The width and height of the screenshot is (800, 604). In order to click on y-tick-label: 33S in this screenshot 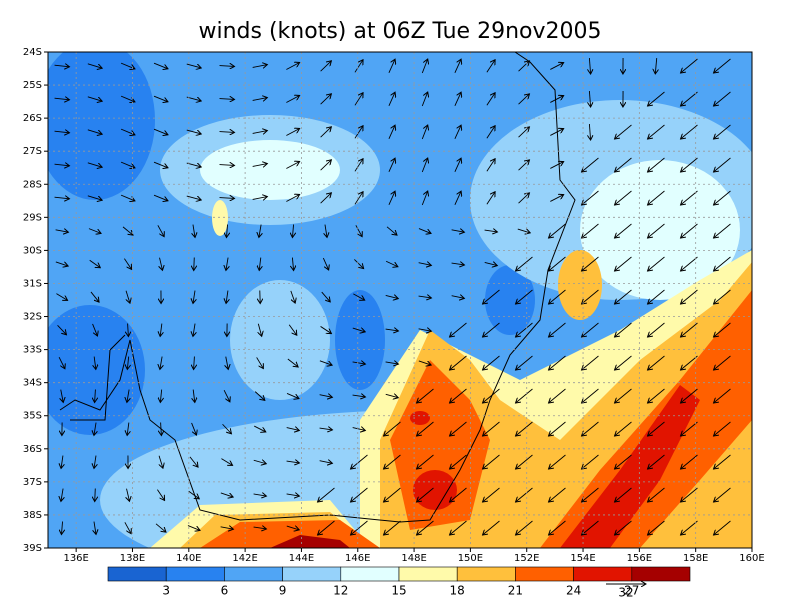, I will do `click(32, 350)`.